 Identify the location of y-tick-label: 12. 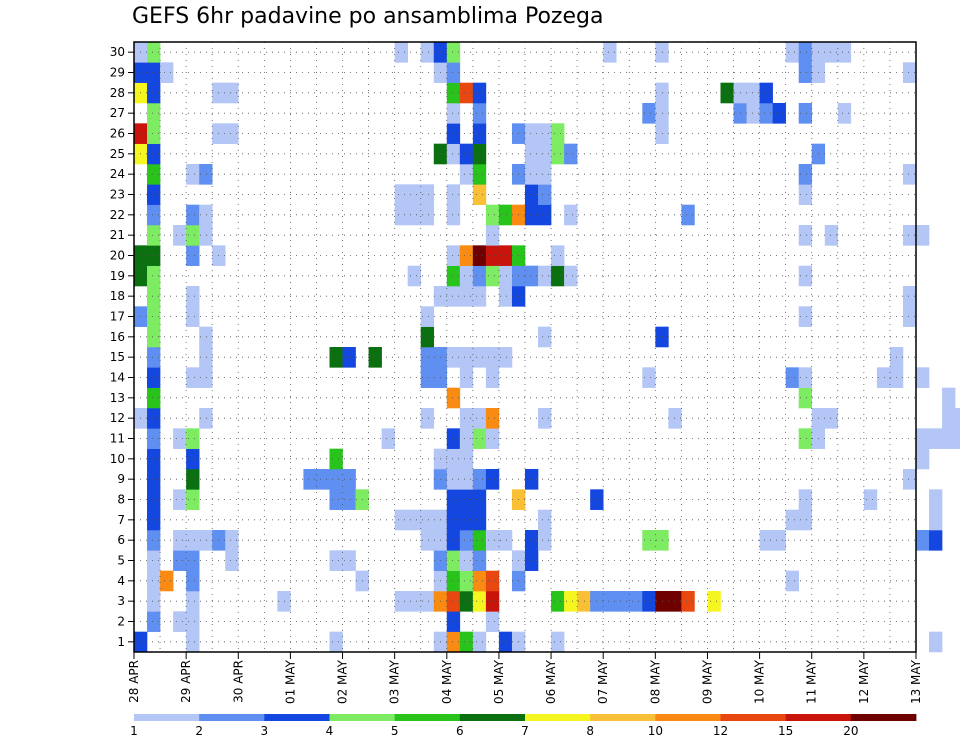
(117, 418).